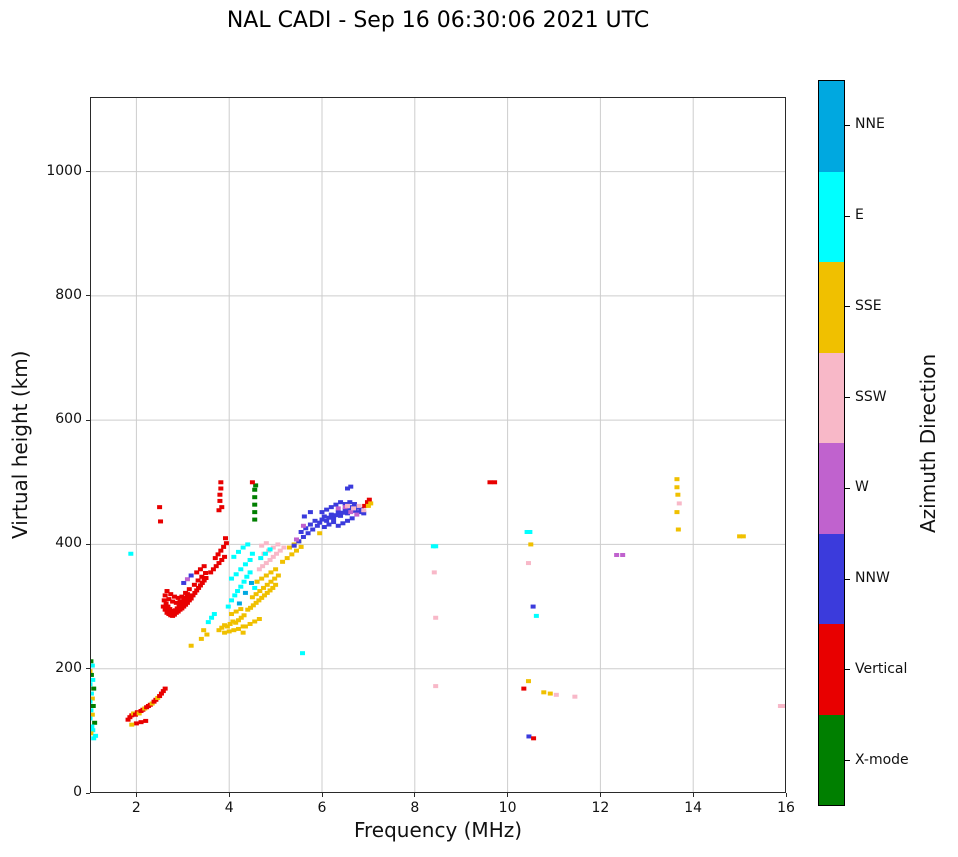  Describe the element at coordinates (136, 808) in the screenshot. I see `x-tick-label: 2` at that location.